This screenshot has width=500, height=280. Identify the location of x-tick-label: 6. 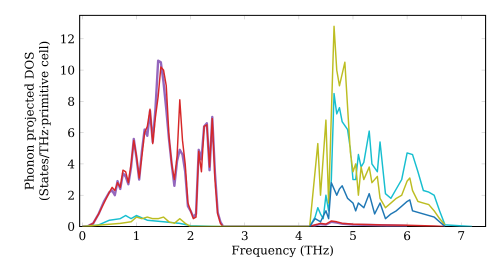
(407, 235).